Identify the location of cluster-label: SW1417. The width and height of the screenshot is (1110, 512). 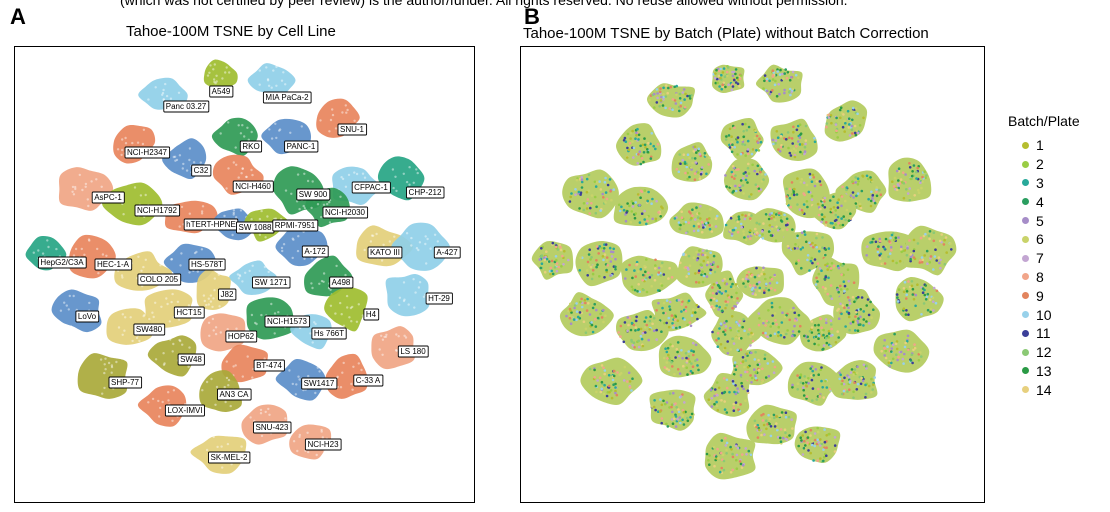
(319, 383).